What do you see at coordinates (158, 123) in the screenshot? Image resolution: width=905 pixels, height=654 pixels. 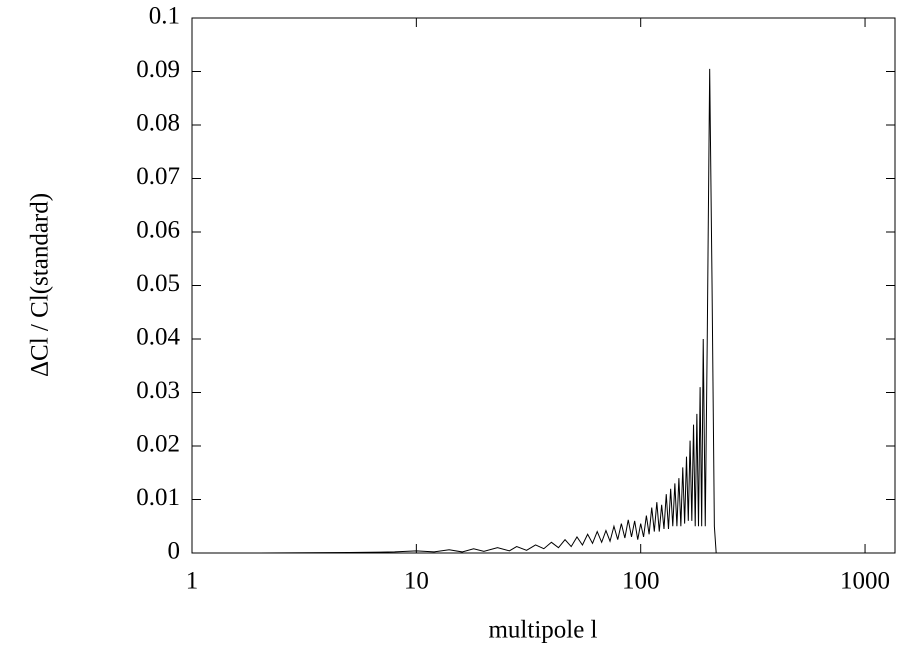 I see `y-tick-label: 0.08` at bounding box center [158, 123].